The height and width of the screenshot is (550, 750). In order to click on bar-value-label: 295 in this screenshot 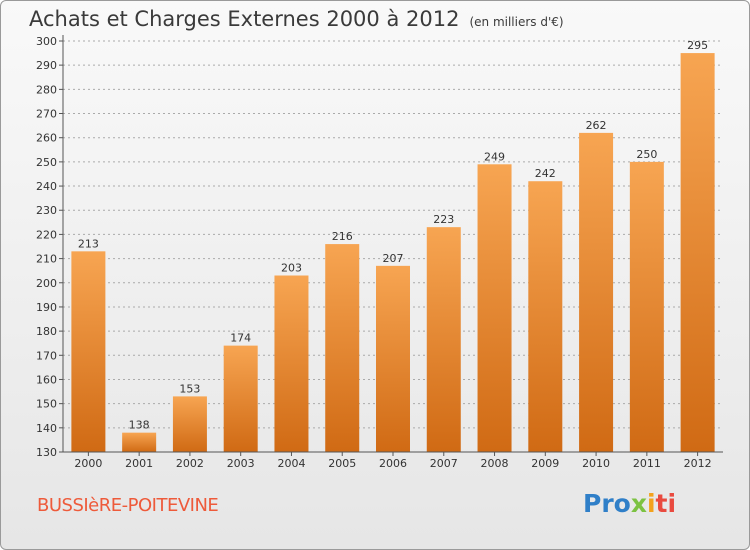, I will do `click(697, 45)`.